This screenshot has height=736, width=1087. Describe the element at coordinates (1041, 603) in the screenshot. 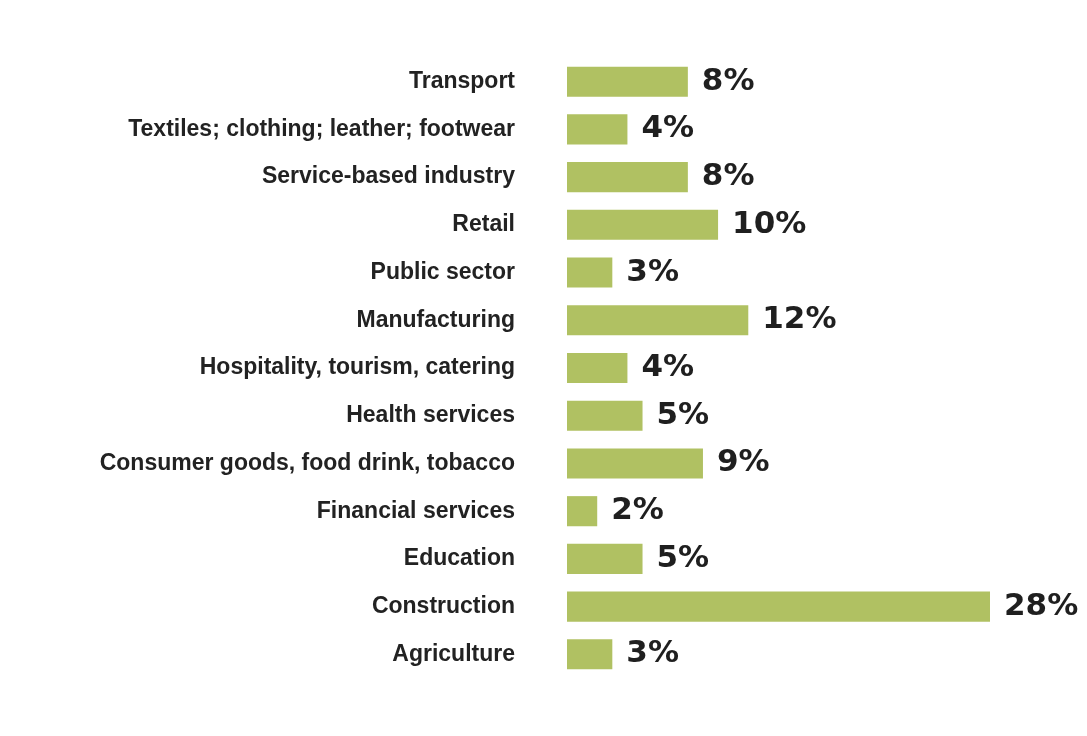

I see `data-label: 28%` at that location.